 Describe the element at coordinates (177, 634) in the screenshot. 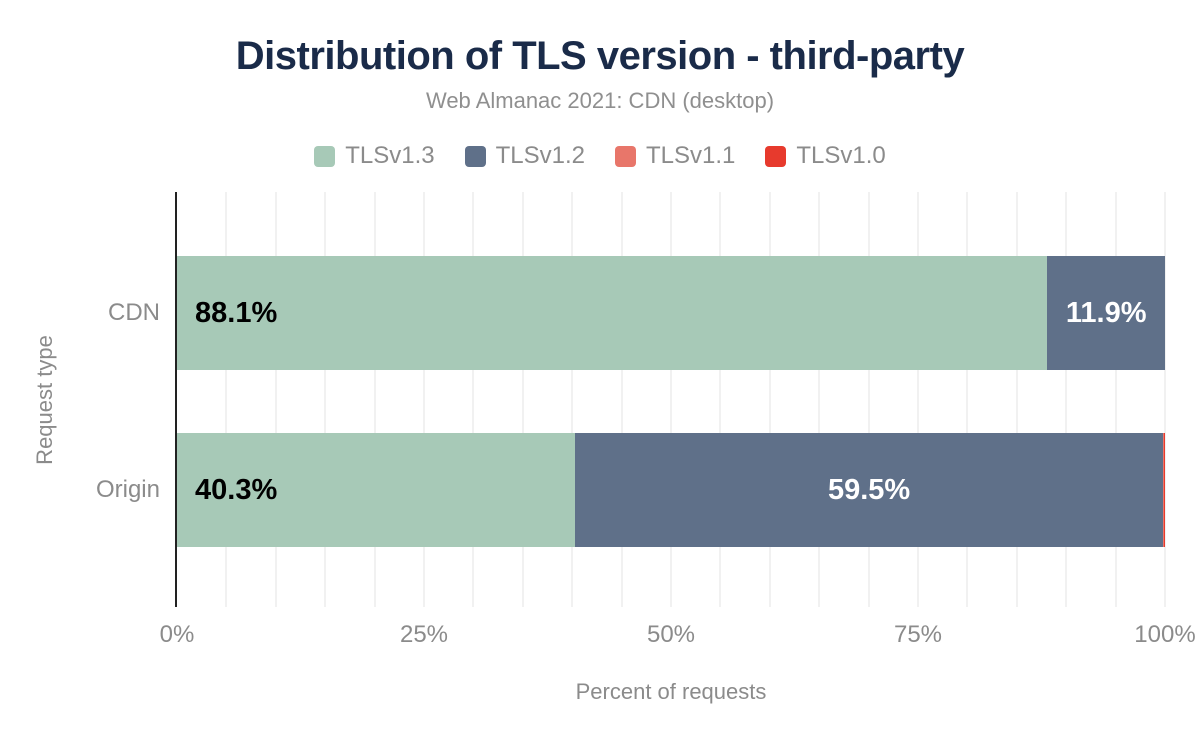

I see `x-tick-label: 0%` at that location.